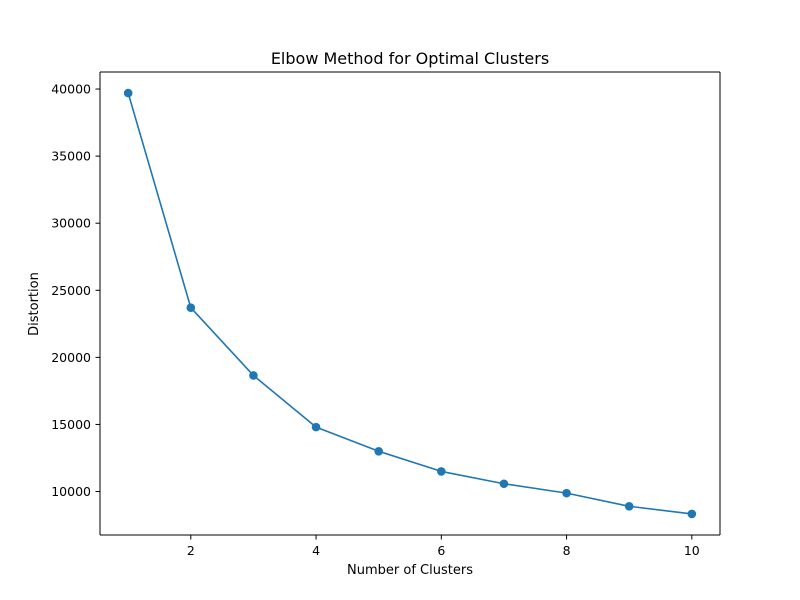  Describe the element at coordinates (410, 570) in the screenshot. I see `x-axis-label: Number of Clusters` at that location.